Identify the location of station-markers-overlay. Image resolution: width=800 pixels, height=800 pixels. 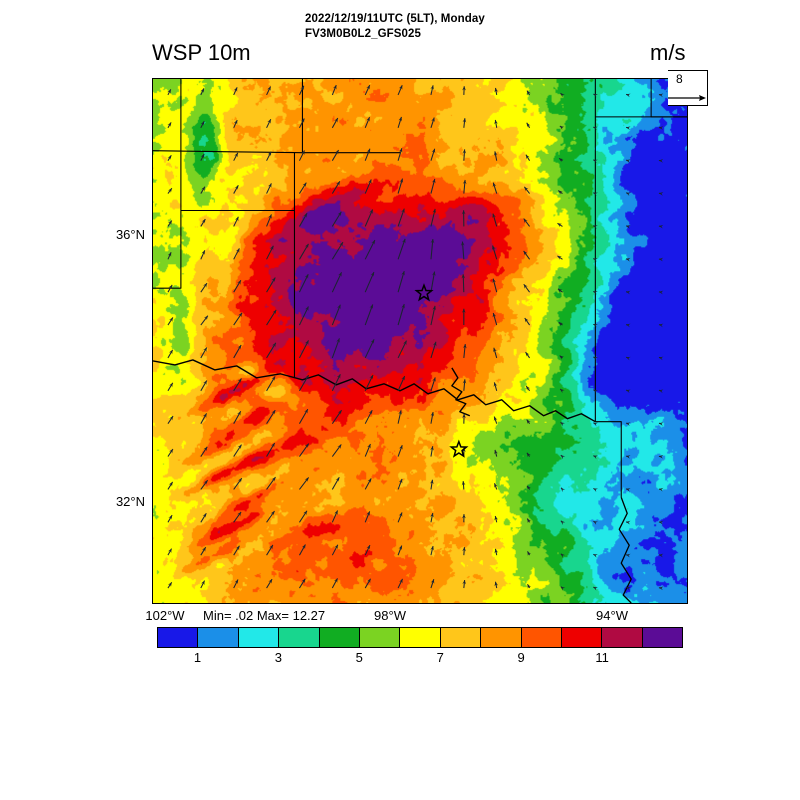
(441, 370).